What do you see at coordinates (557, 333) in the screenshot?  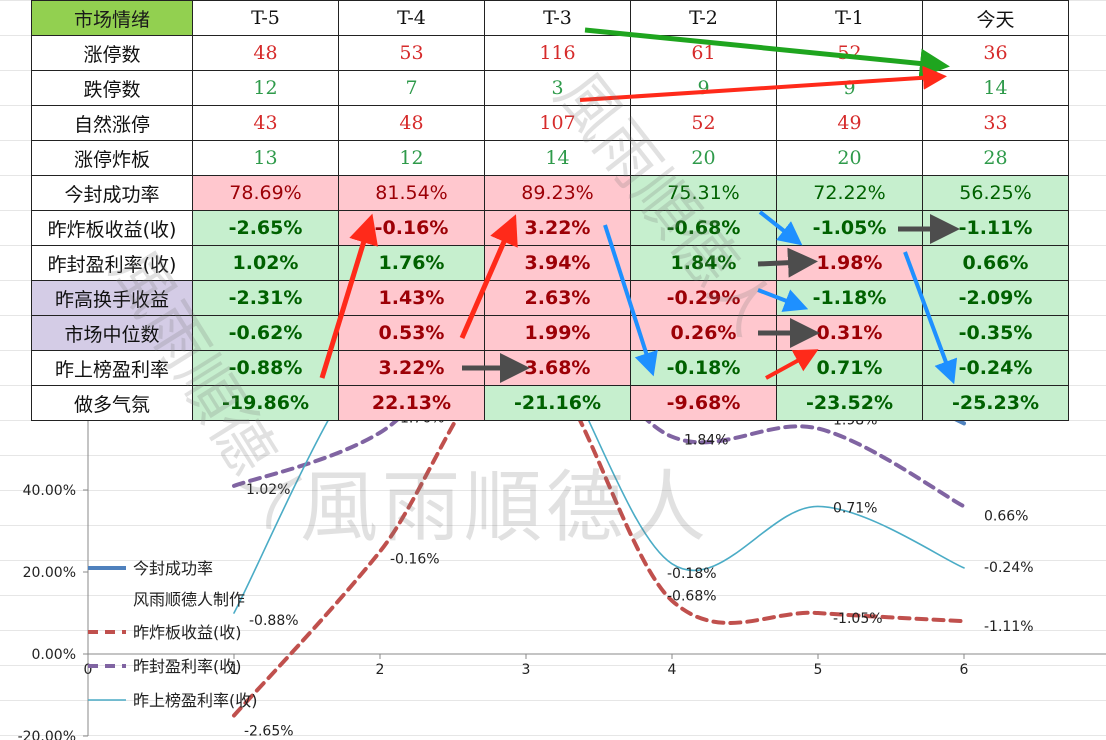 I see `value-cell: 1.99%` at bounding box center [557, 333].